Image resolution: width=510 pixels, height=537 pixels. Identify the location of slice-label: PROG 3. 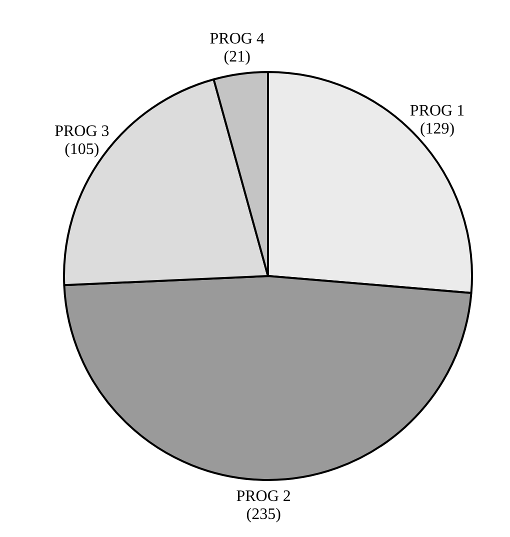
(82, 131).